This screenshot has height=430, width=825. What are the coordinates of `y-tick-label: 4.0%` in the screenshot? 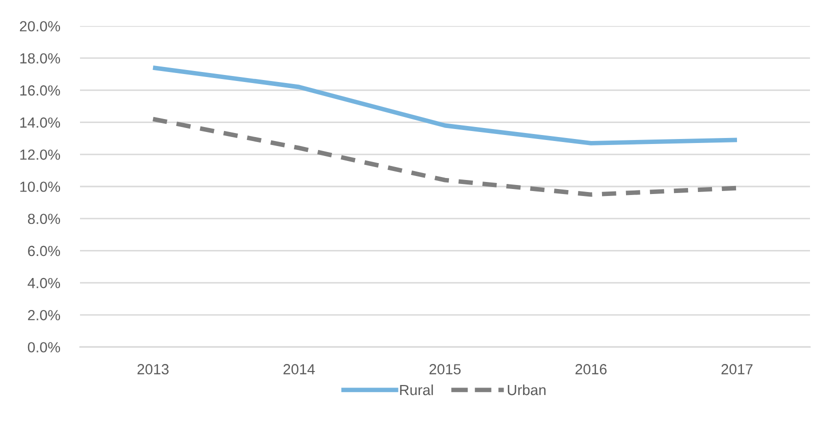 It's located at (44, 283).